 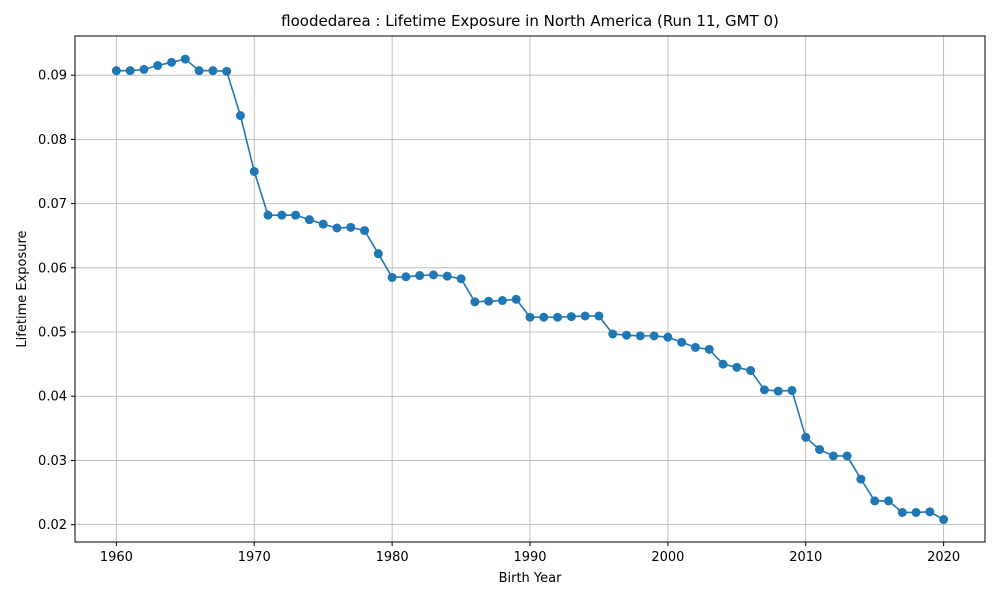 I want to click on y-tick-label: 0.07, so click(x=52, y=204).